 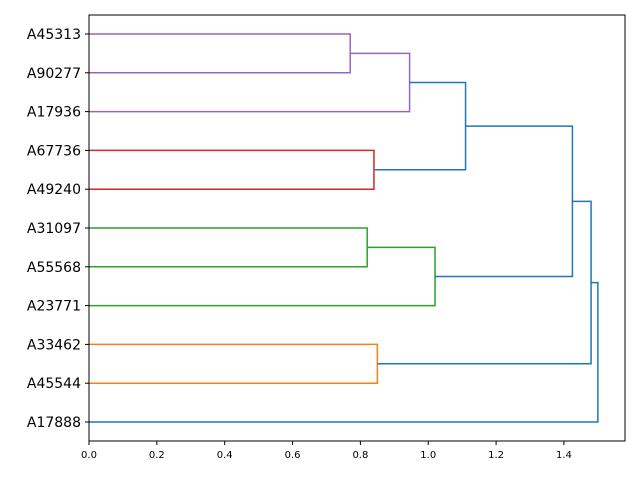 What do you see at coordinates (496, 455) in the screenshot?
I see `x-tick-label: 1.2` at bounding box center [496, 455].